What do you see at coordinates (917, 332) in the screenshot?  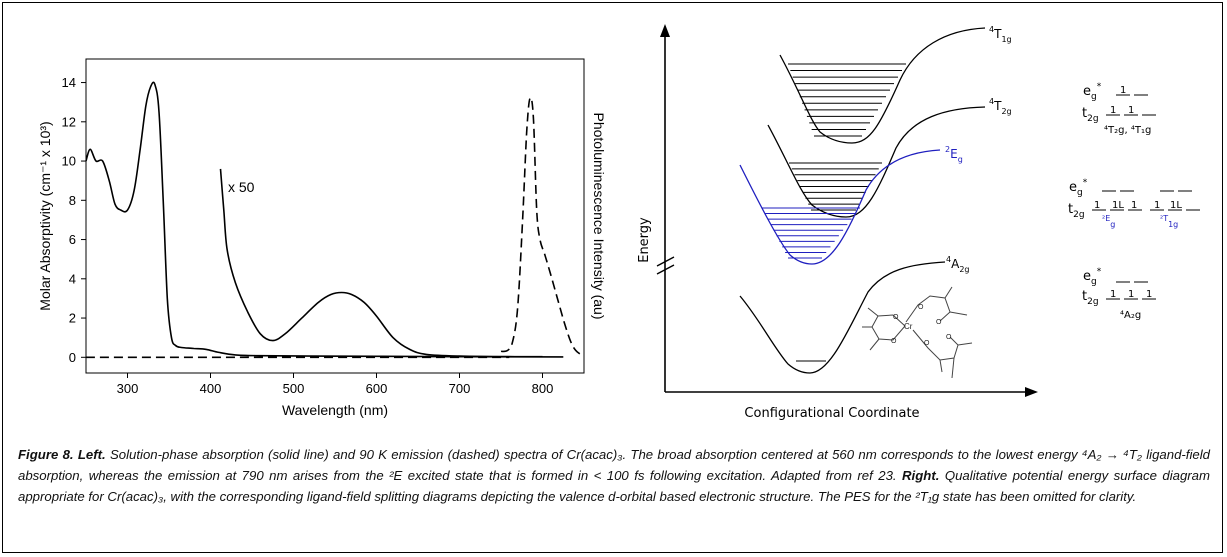 I see `cr-acac3-molecule` at bounding box center [917, 332].